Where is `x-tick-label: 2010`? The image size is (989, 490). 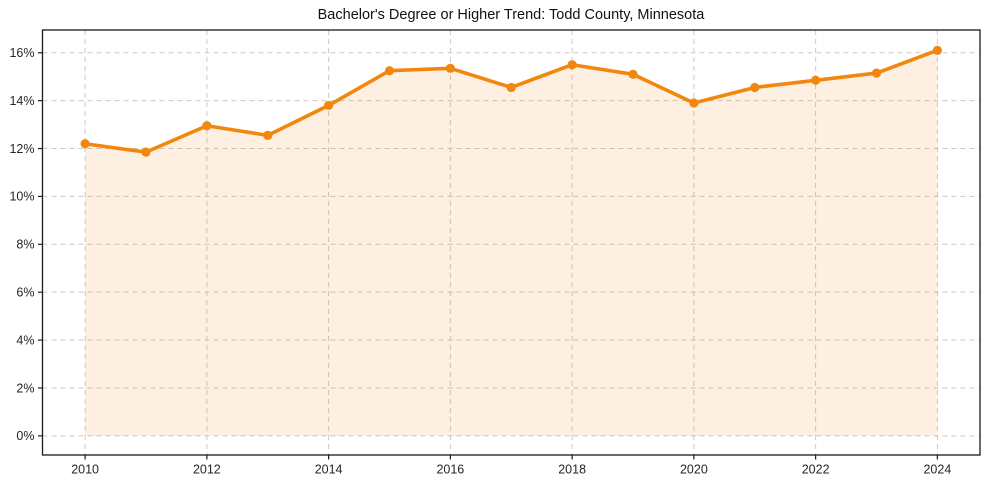 x-tick-label: 2010 is located at coordinates (85, 470).